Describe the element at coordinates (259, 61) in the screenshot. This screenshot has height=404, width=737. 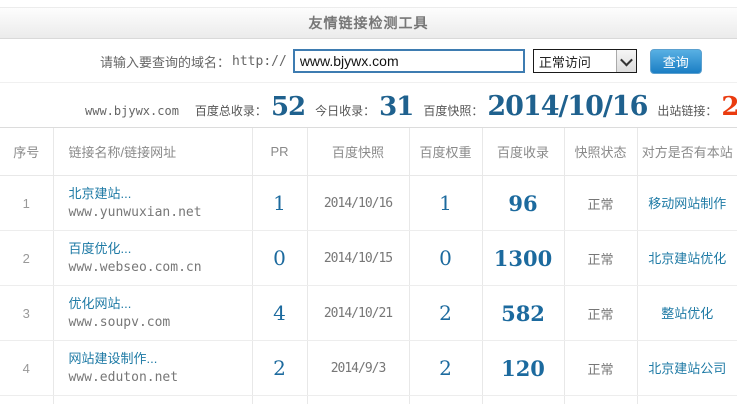
I see `protocol-prefix: http://` at that location.